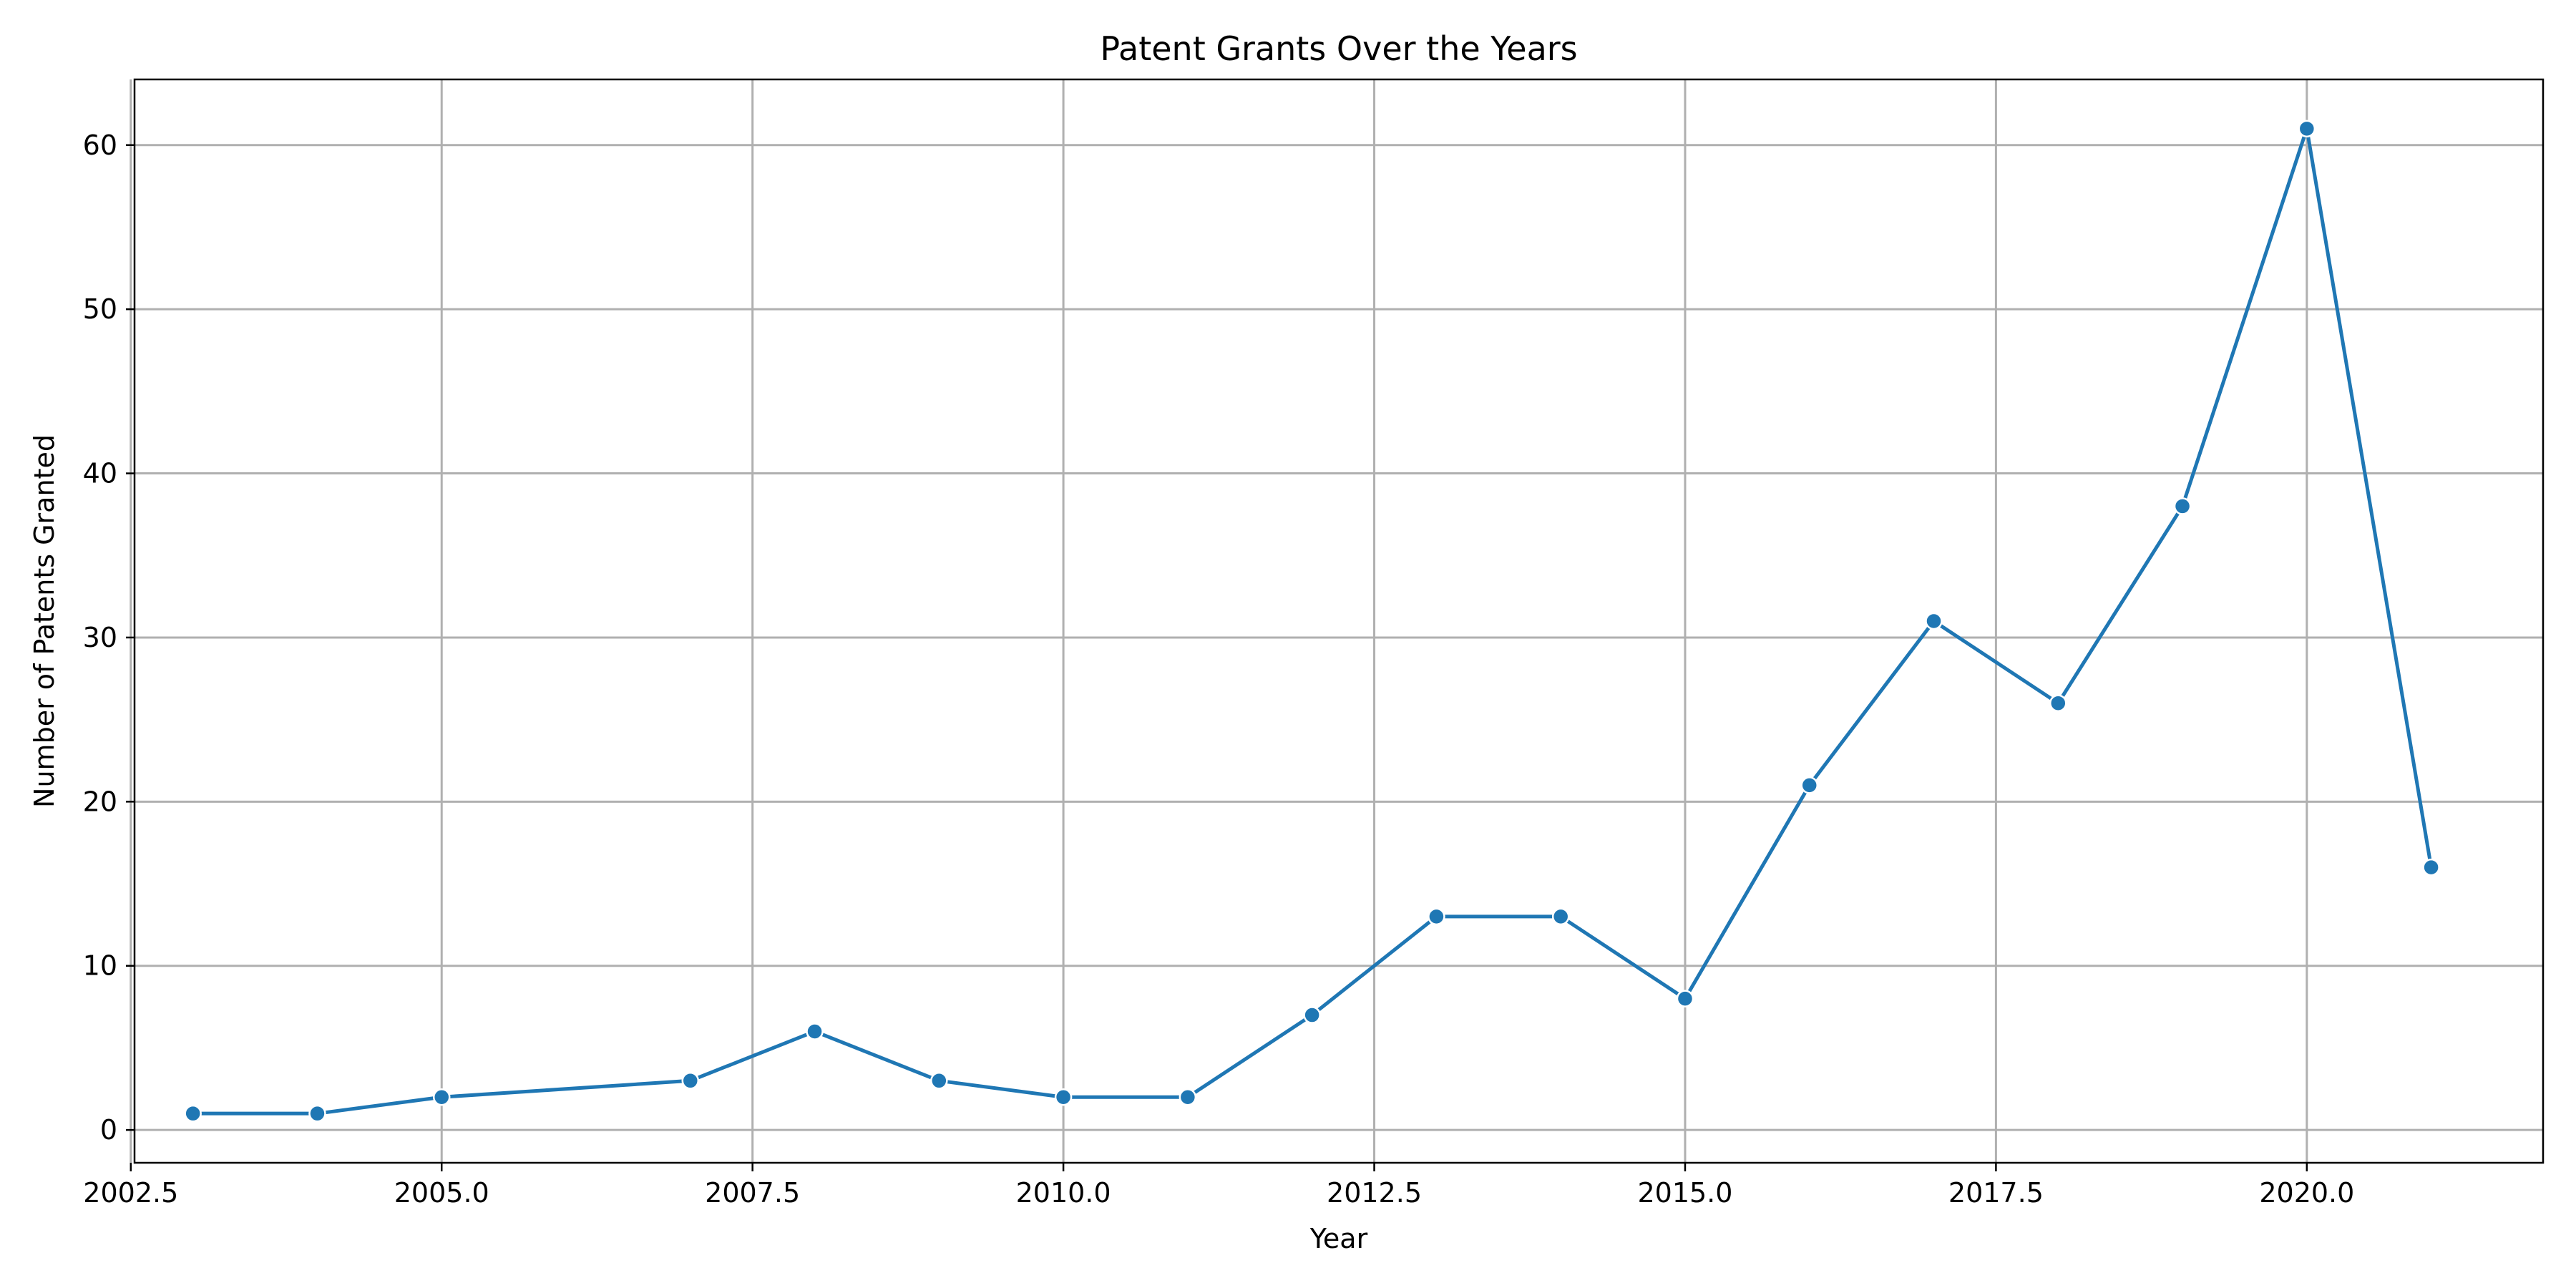 This screenshot has width=2576, height=1288. What do you see at coordinates (2306, 1193) in the screenshot?
I see `x-tick-label: 2020.0` at bounding box center [2306, 1193].